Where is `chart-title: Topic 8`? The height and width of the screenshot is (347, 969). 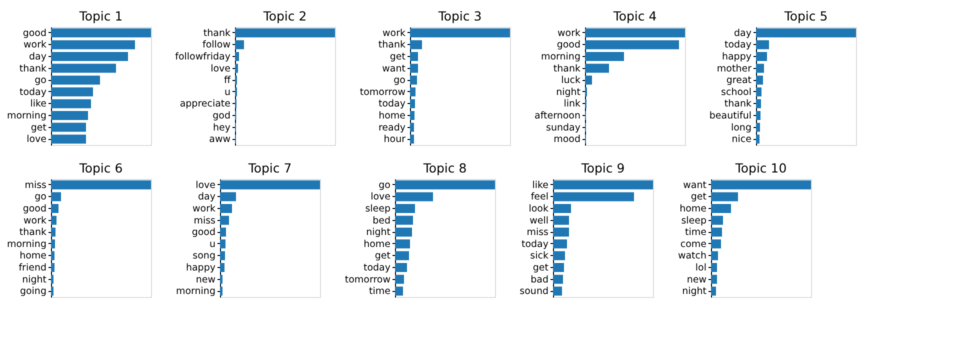
chart-title: Topic 8 is located at coordinates (444, 168).